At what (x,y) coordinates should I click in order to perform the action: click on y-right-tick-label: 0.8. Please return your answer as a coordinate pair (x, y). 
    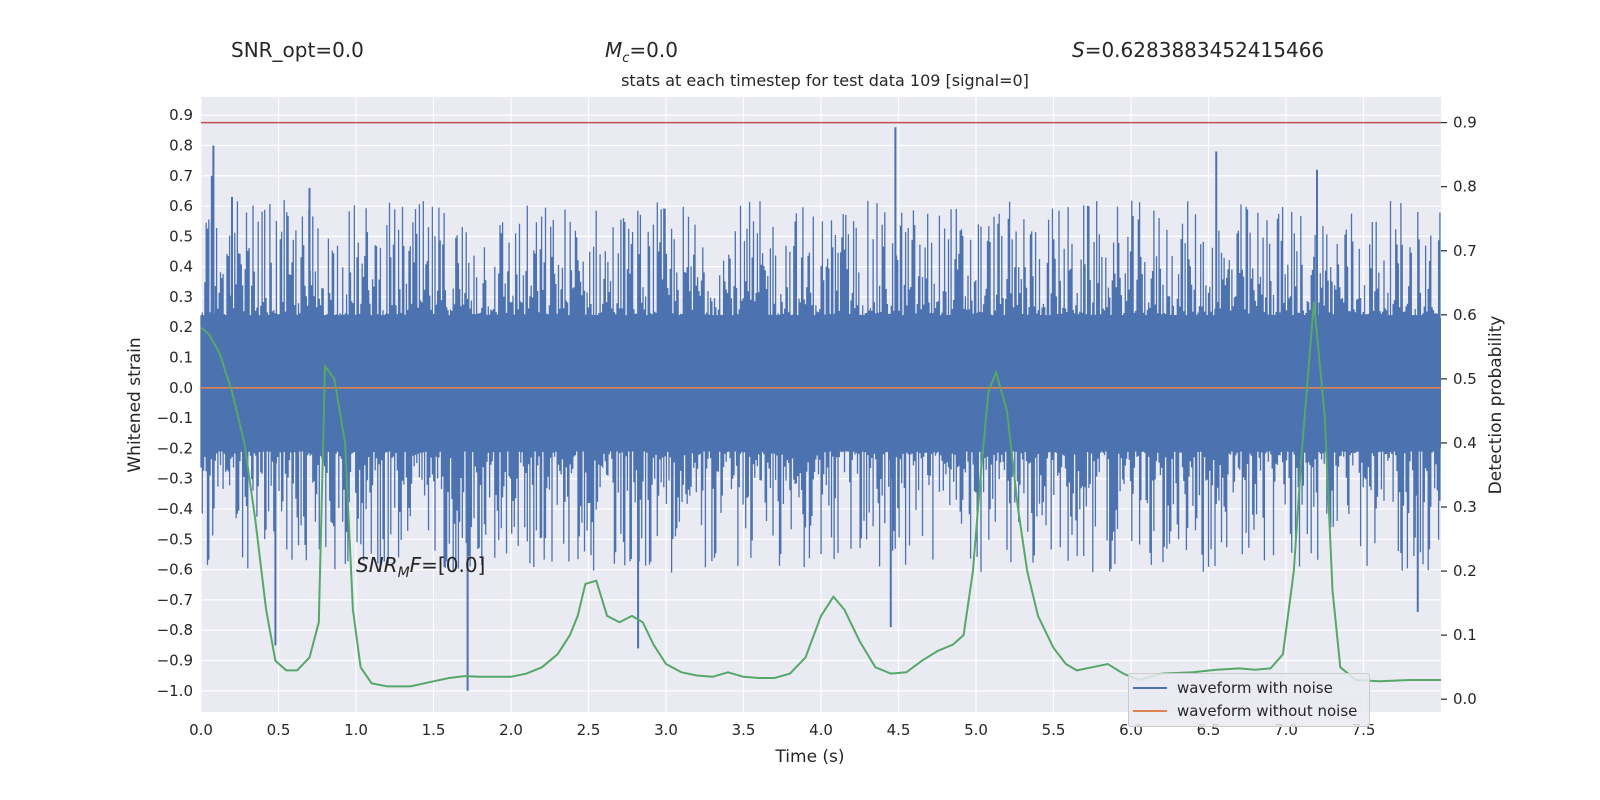
    Looking at the image, I should click on (1465, 187).